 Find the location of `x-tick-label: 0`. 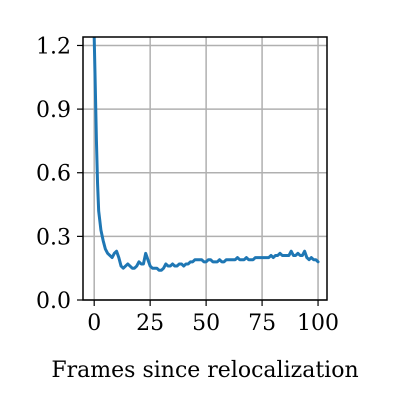

x-tick-label: 0 is located at coordinates (94, 323).